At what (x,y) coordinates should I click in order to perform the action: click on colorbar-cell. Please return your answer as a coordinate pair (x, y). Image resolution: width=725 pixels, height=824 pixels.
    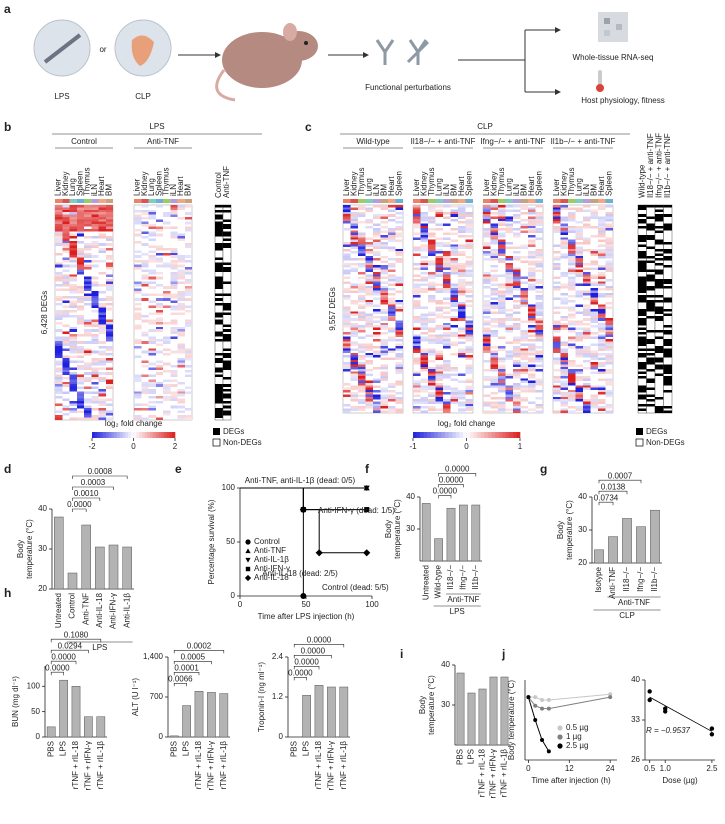
    Looking at the image, I should click on (96, 435).